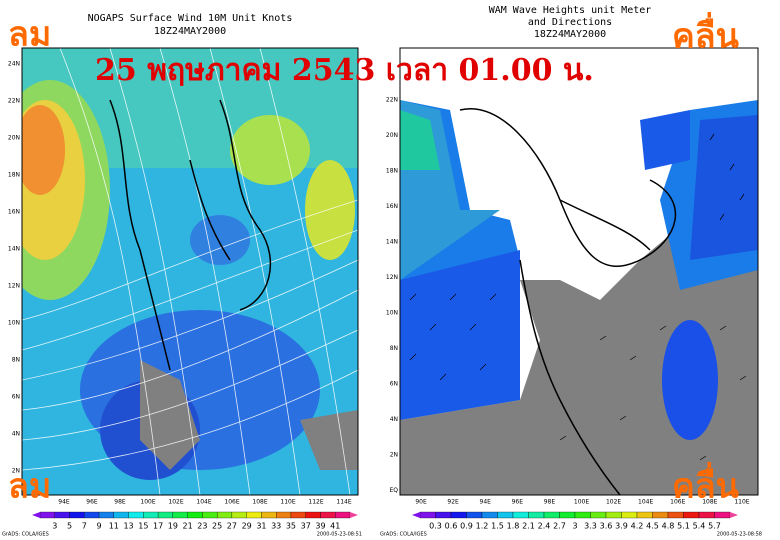 Image resolution: width=780 pixels, height=540 pixels. Describe the element at coordinates (231, 502) in the screenshot. I see `x-axis-label: 106E` at that location.